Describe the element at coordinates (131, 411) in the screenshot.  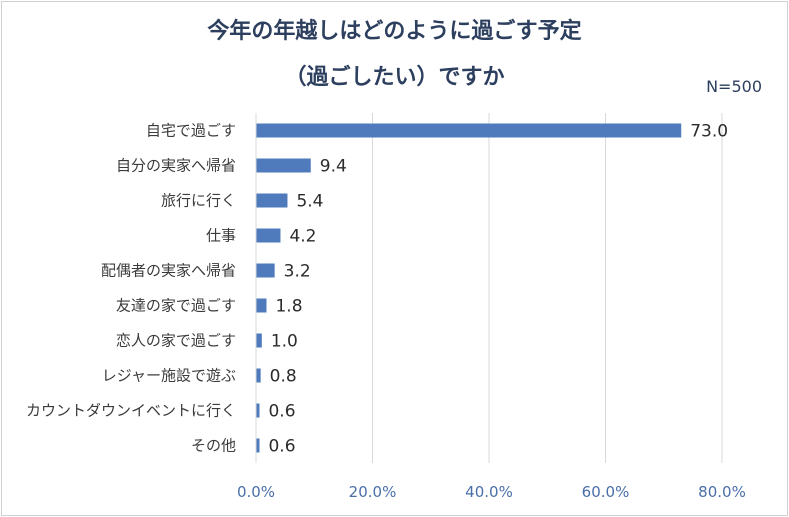
I see `category-label: カウントダウンイベントに行く` at that location.